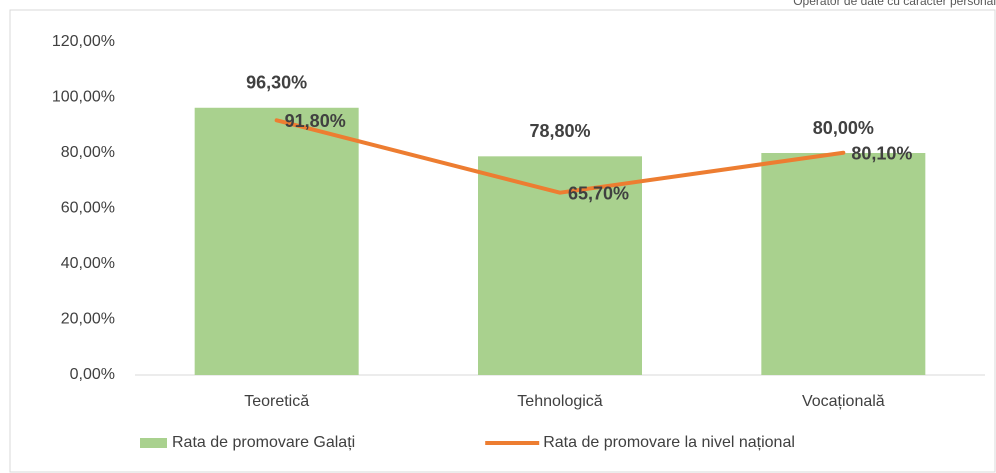  Describe the element at coordinates (83, 97) in the screenshot. I see `y-tick-label: 100,00%` at that location.